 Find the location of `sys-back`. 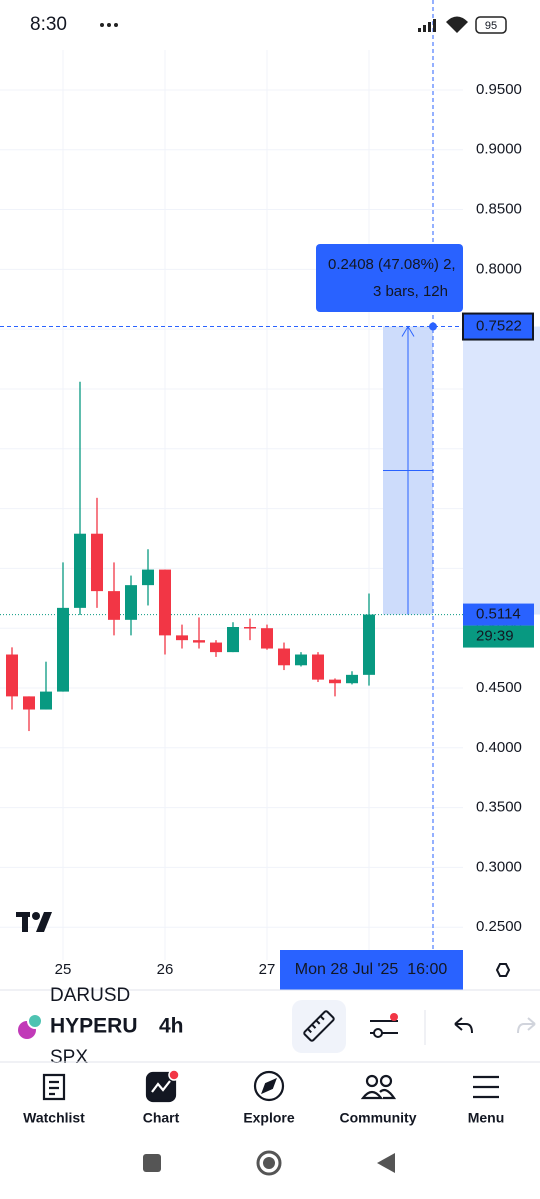

sys-back is located at coordinates (386, 1163).